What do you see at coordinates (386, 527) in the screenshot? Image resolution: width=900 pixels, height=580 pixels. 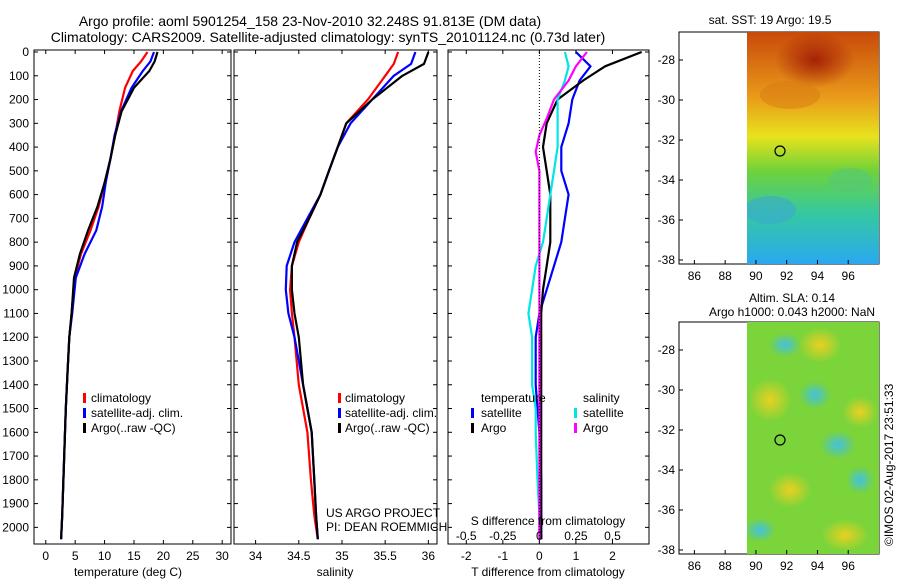 I see `credit-pi: PI: DEAN ROEMMICH` at bounding box center [386, 527].